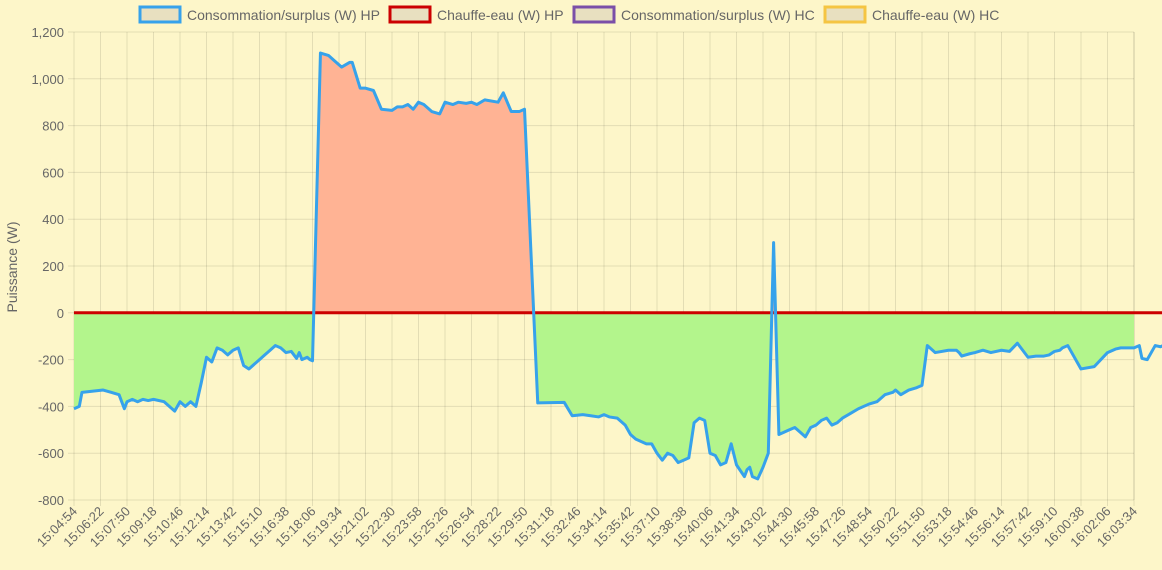  What do you see at coordinates (53, 266) in the screenshot?
I see `y-tick-label: 200` at bounding box center [53, 266].